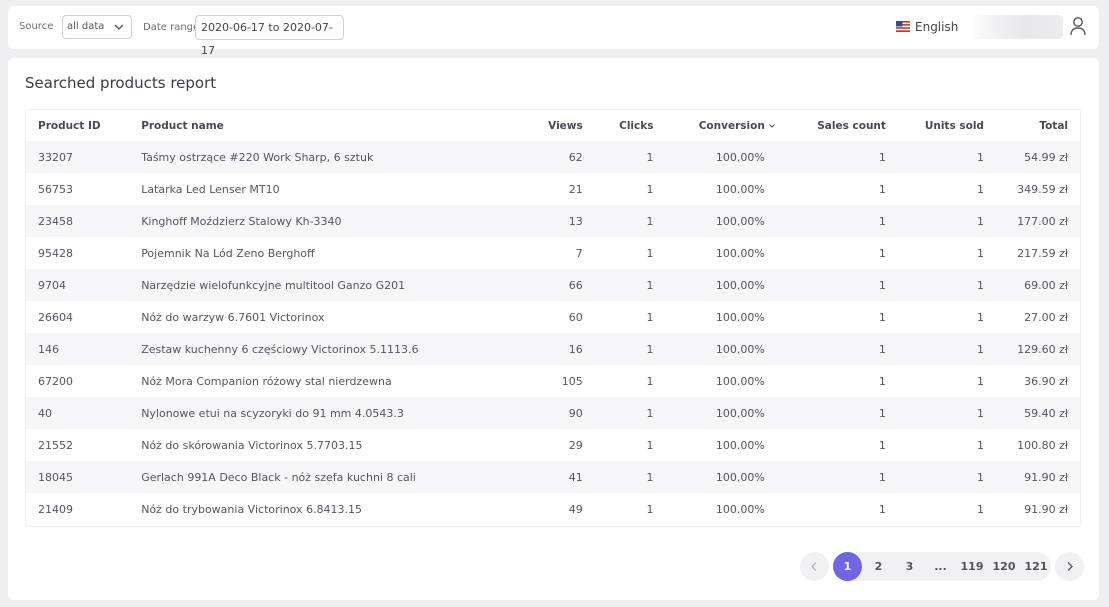 The height and width of the screenshot is (607, 1109). Describe the element at coordinates (523, 317) in the screenshot. I see `cell-views: 60` at that location.